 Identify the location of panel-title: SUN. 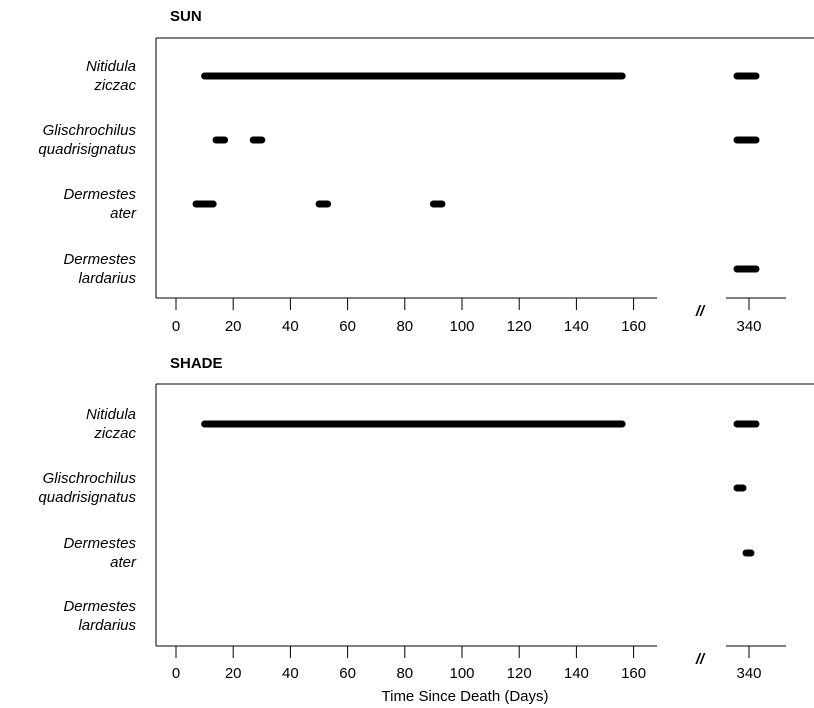
(186, 16).